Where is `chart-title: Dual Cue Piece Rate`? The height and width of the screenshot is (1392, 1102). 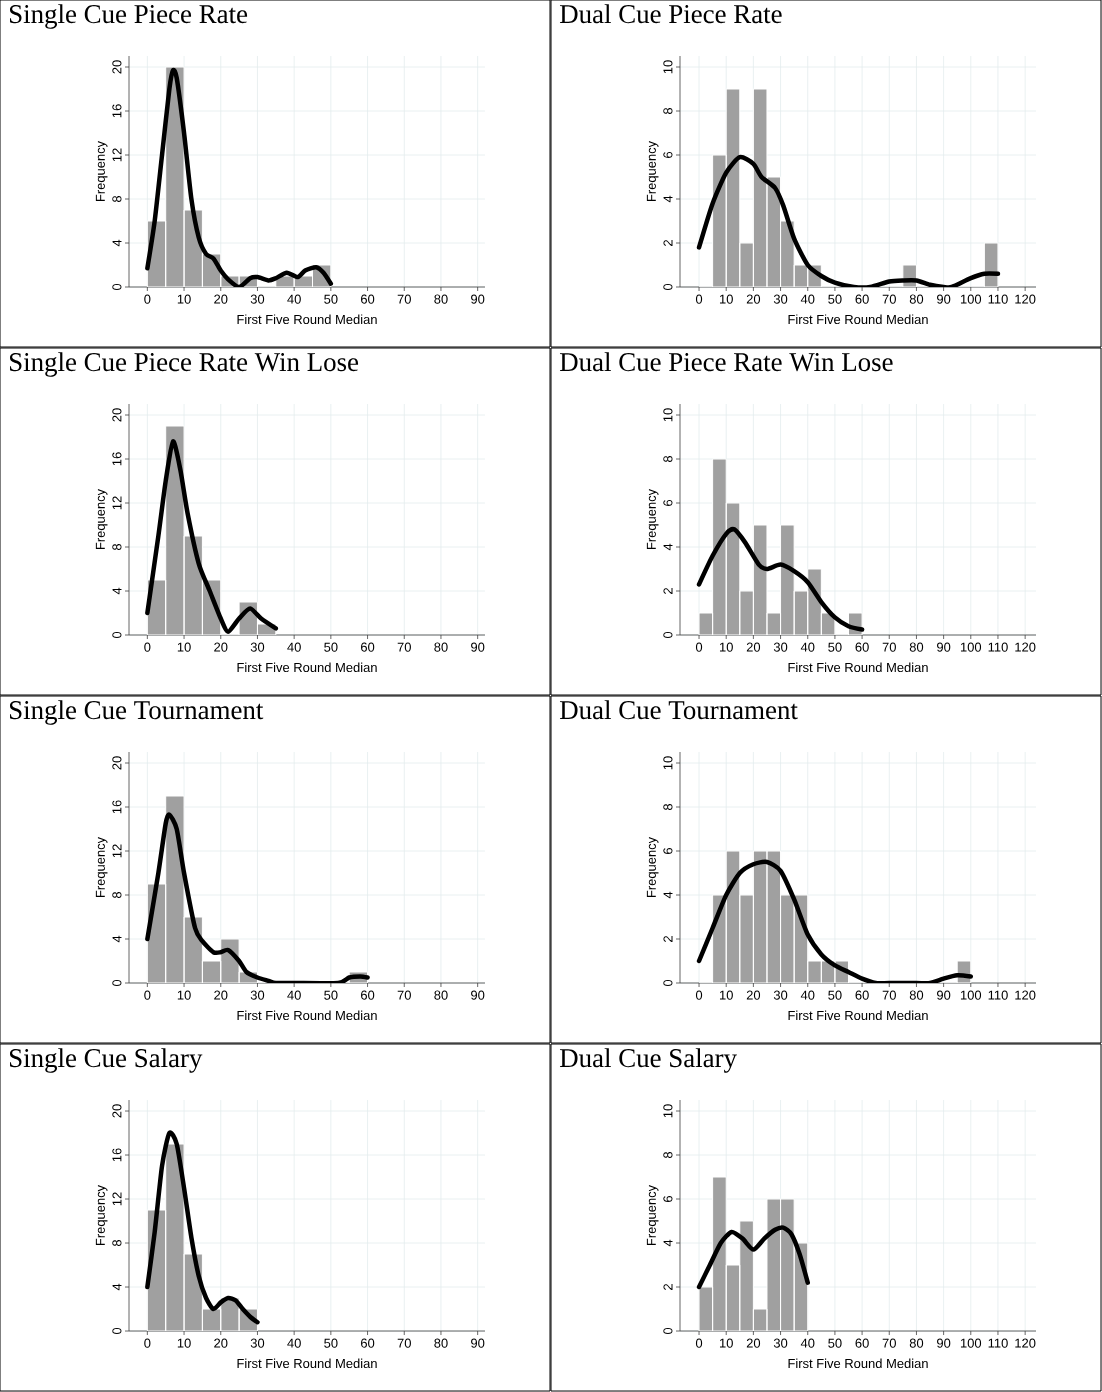 chart-title: Dual Cue Piece Rate is located at coordinates (670, 14).